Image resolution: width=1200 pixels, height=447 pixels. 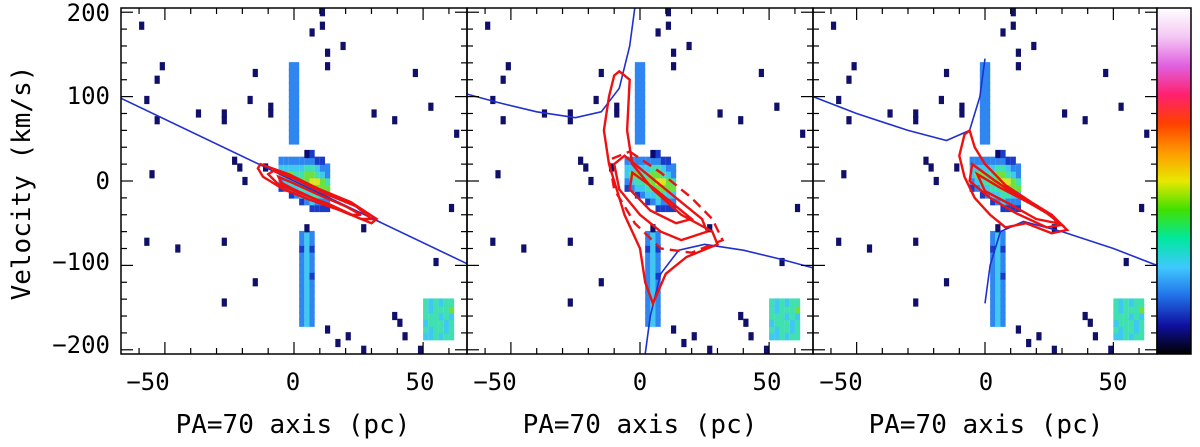 What do you see at coordinates (899, 100) in the screenshot?
I see `model-curve-upper` at bounding box center [899, 100].